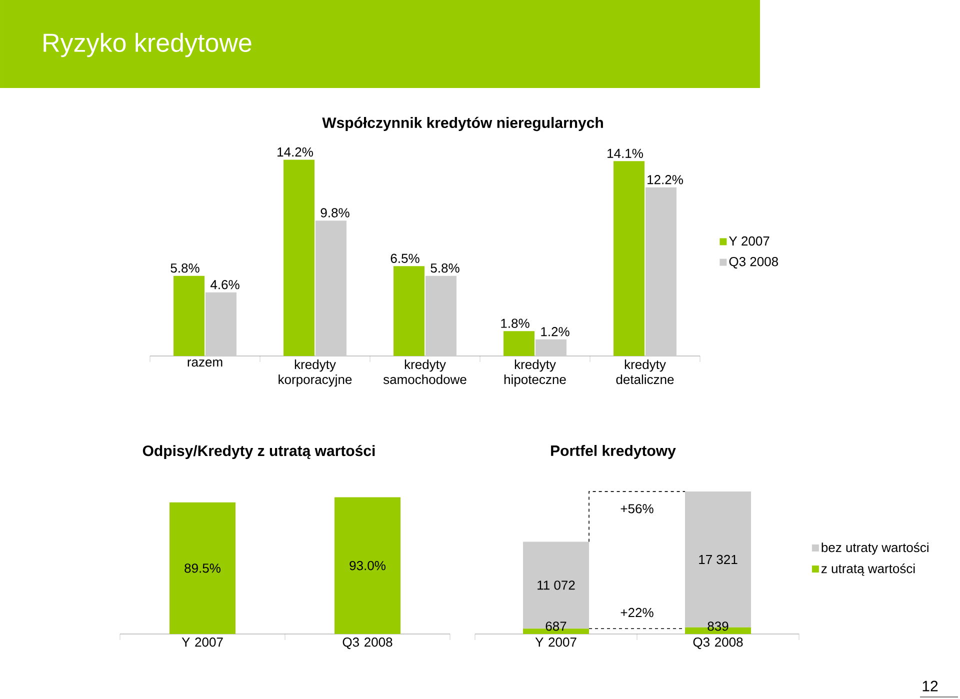 This screenshot has width=960, height=699. Describe the element at coordinates (258, 452) in the screenshot. I see `chart-title: Odpisy/Kredyty z utratą wartości` at that location.